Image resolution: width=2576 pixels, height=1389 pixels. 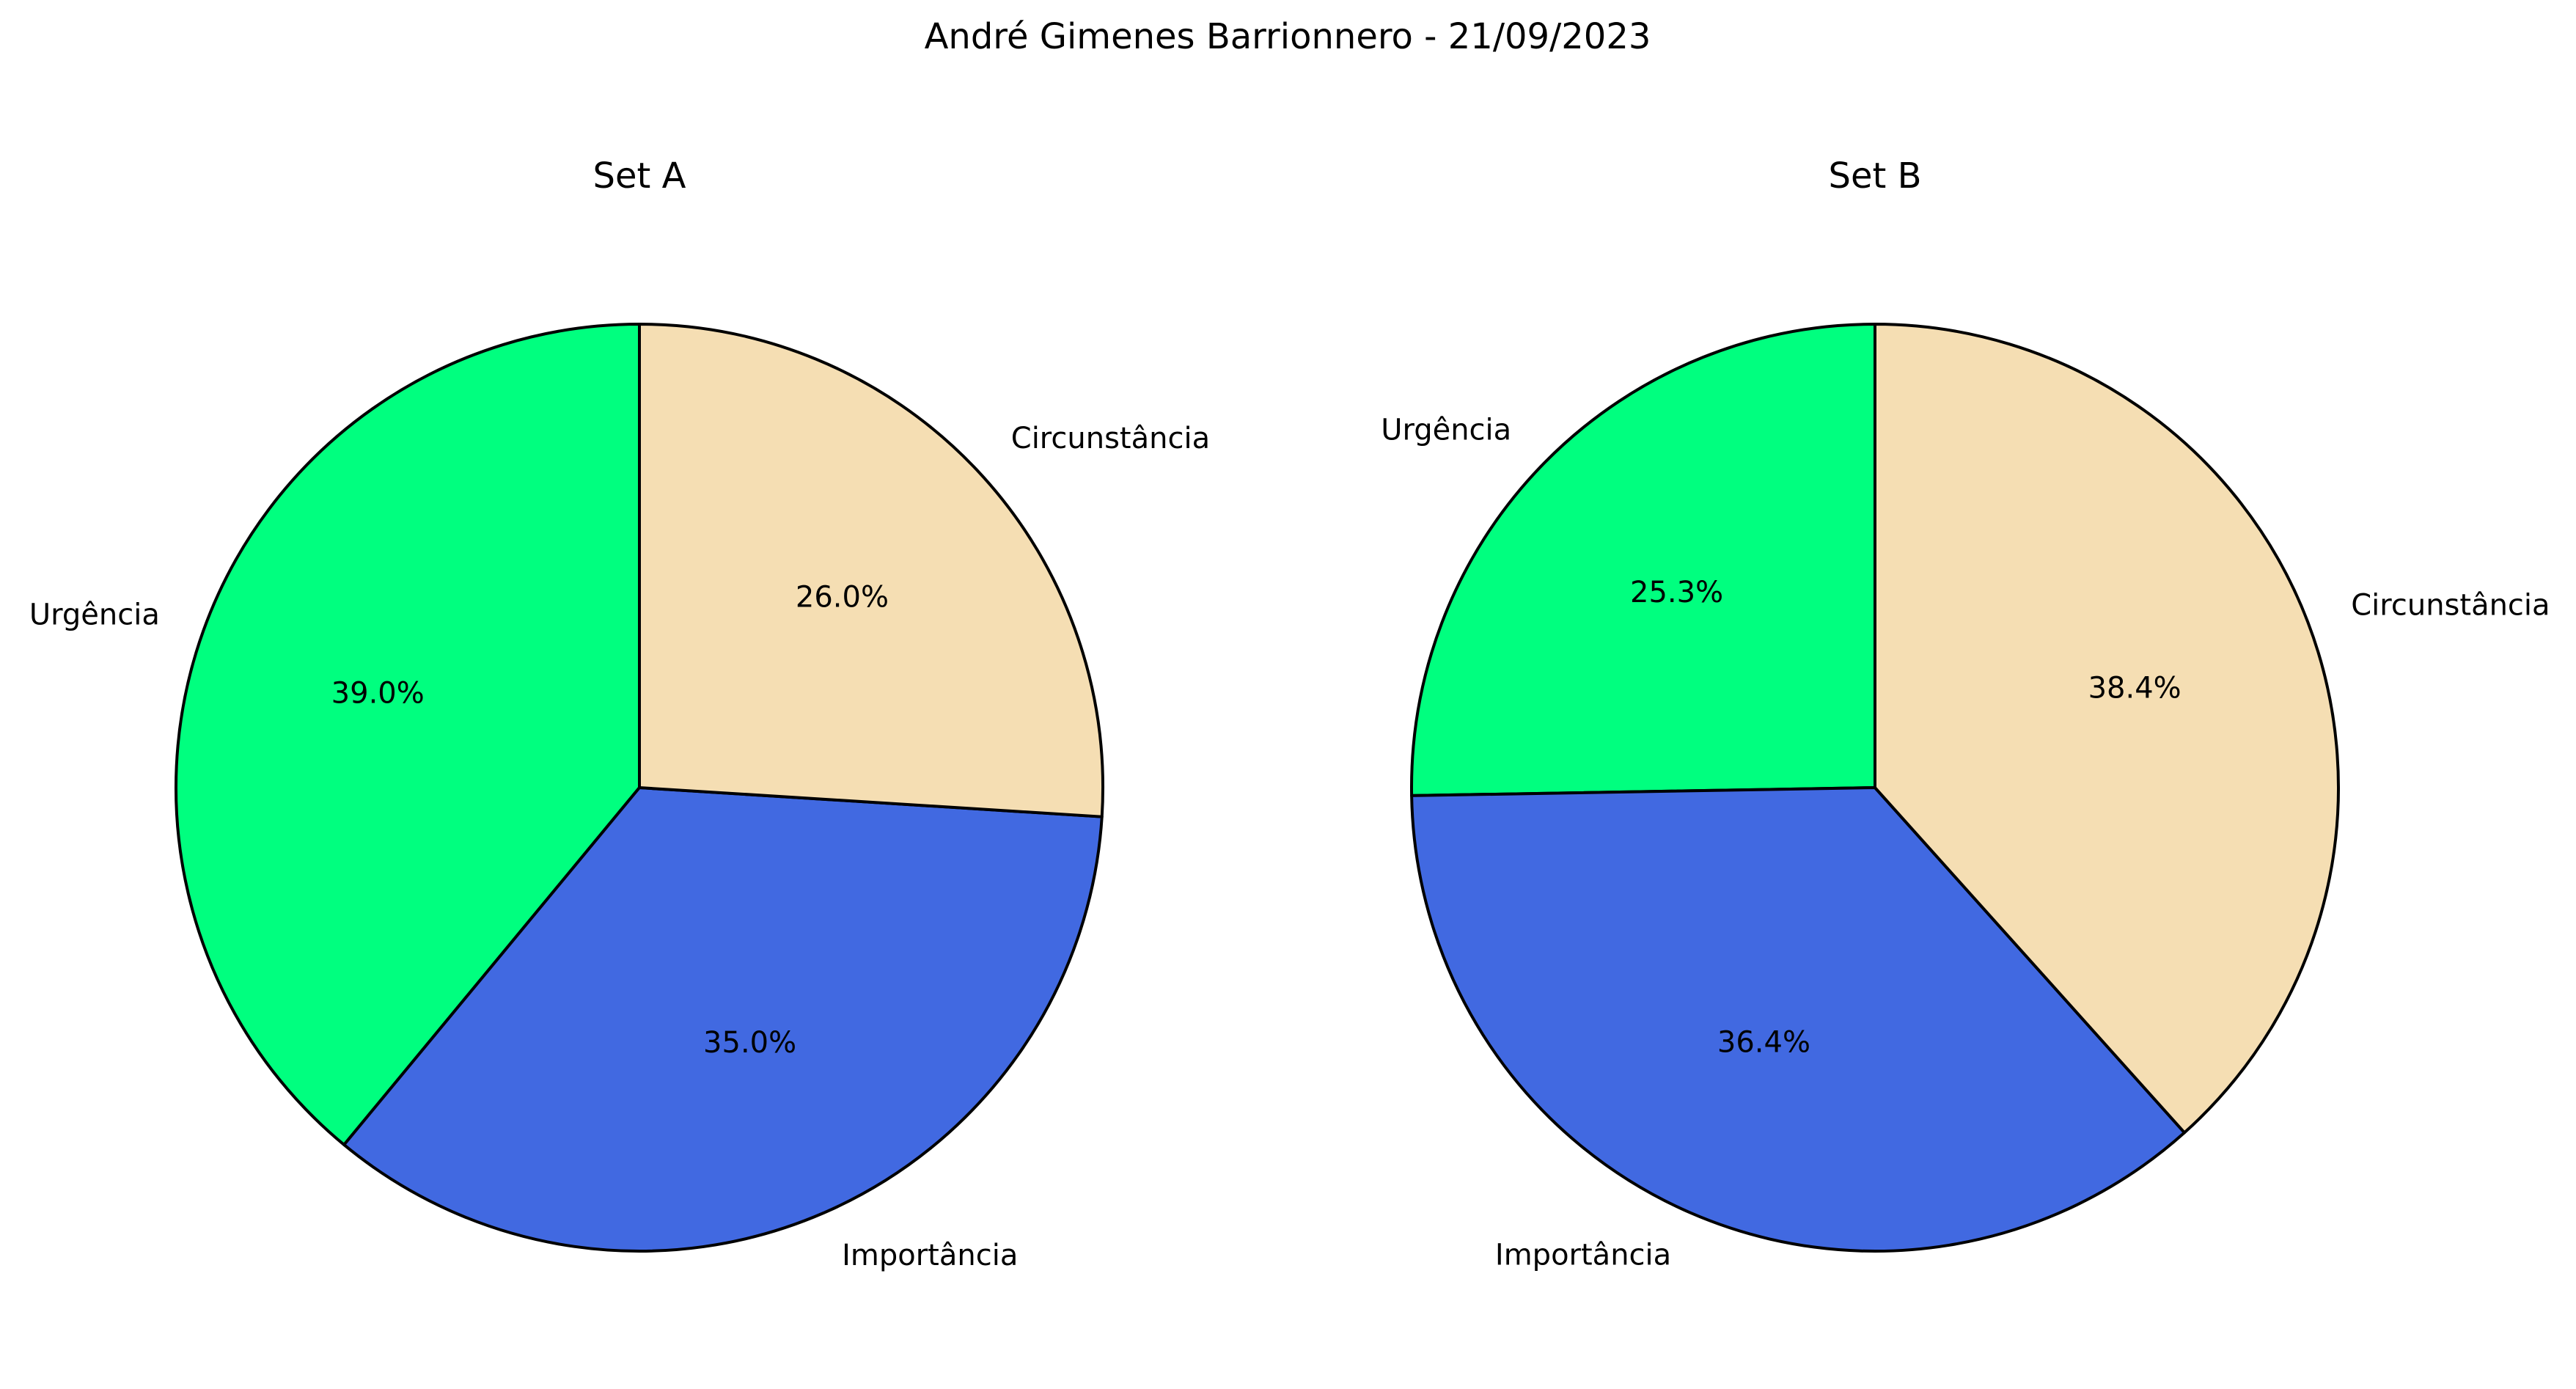 I want to click on pie-category-label-set-a-circunstancia: Circunstância, so click(x=1110, y=439).